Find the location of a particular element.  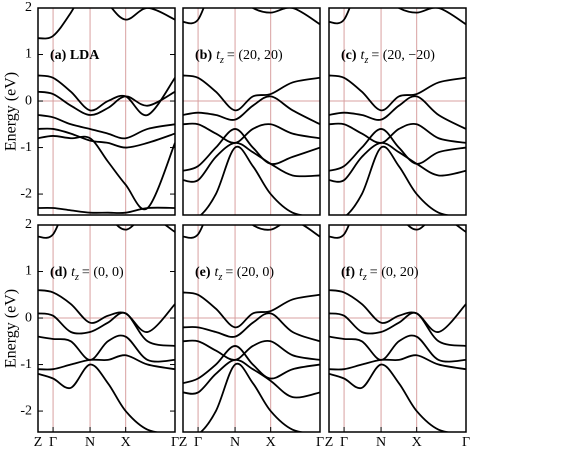

x-tick-label: N is located at coordinates (90, 442).